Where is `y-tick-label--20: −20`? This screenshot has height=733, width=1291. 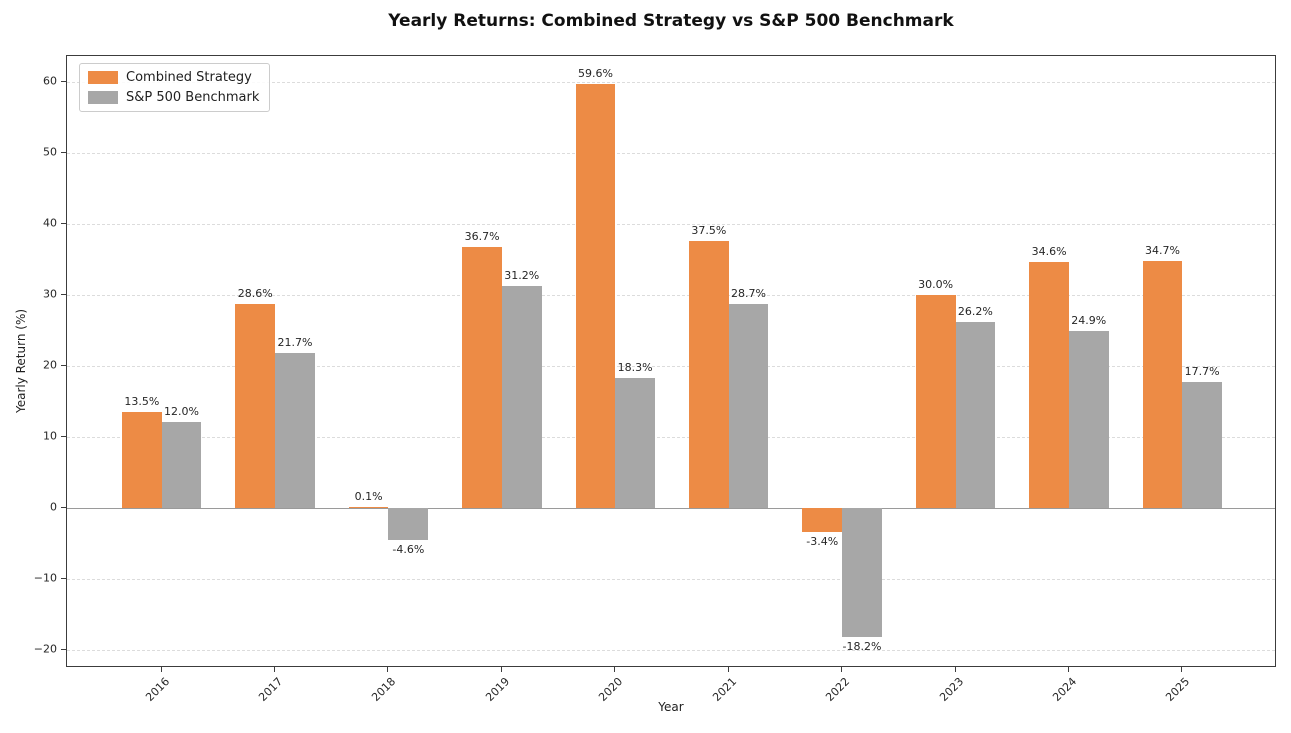
y-tick-label--20: −20 is located at coordinates (45, 649).